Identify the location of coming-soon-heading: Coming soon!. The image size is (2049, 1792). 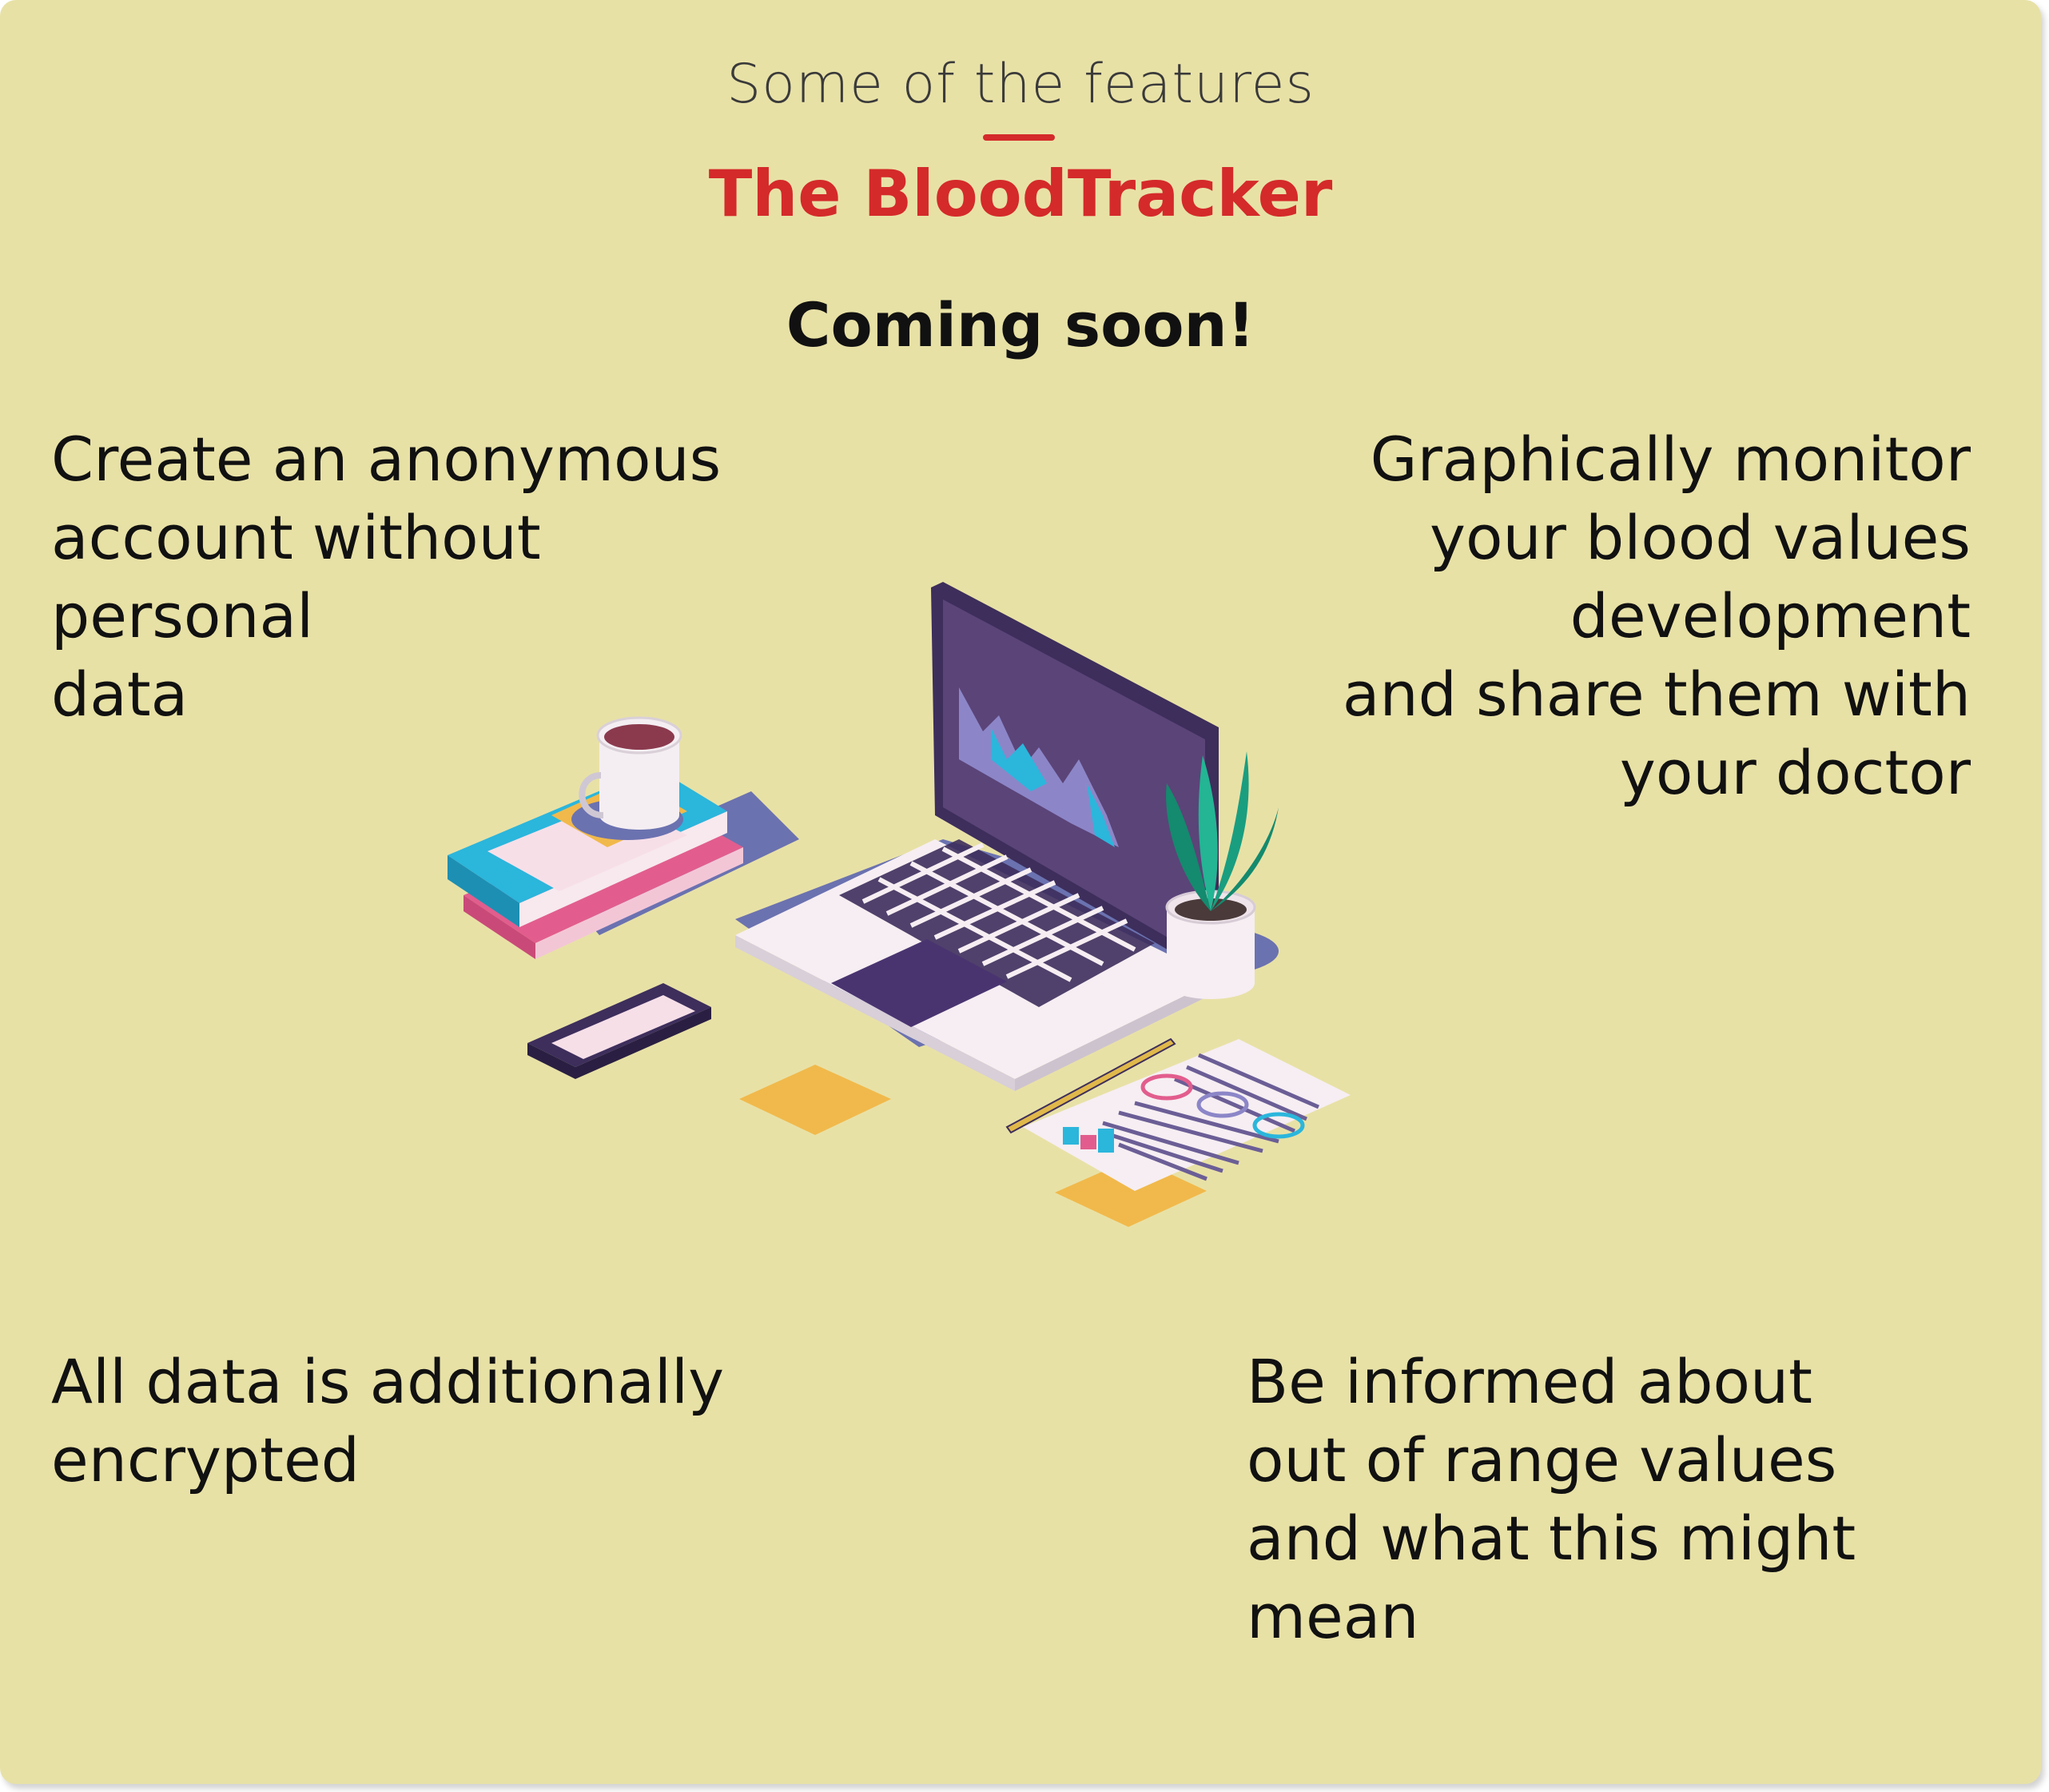
(1020, 324).